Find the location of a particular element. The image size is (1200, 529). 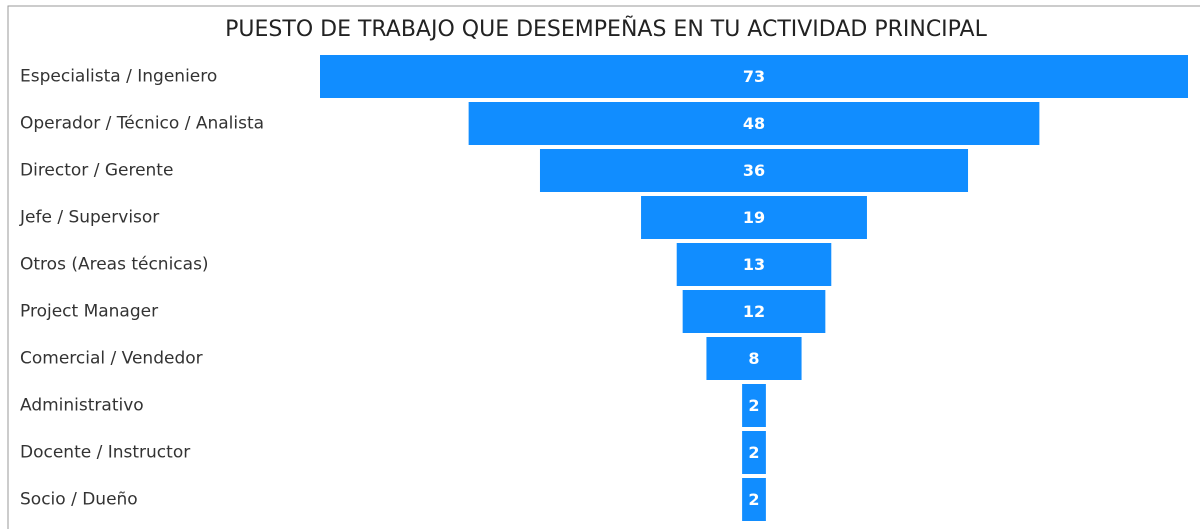

category-label: Operador / Técnico / Analista is located at coordinates (142, 124).